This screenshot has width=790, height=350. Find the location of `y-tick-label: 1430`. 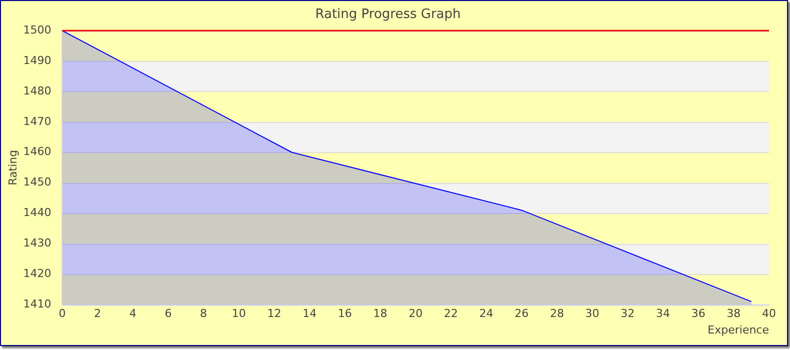

y-tick-label: 1430 is located at coordinates (37, 243).